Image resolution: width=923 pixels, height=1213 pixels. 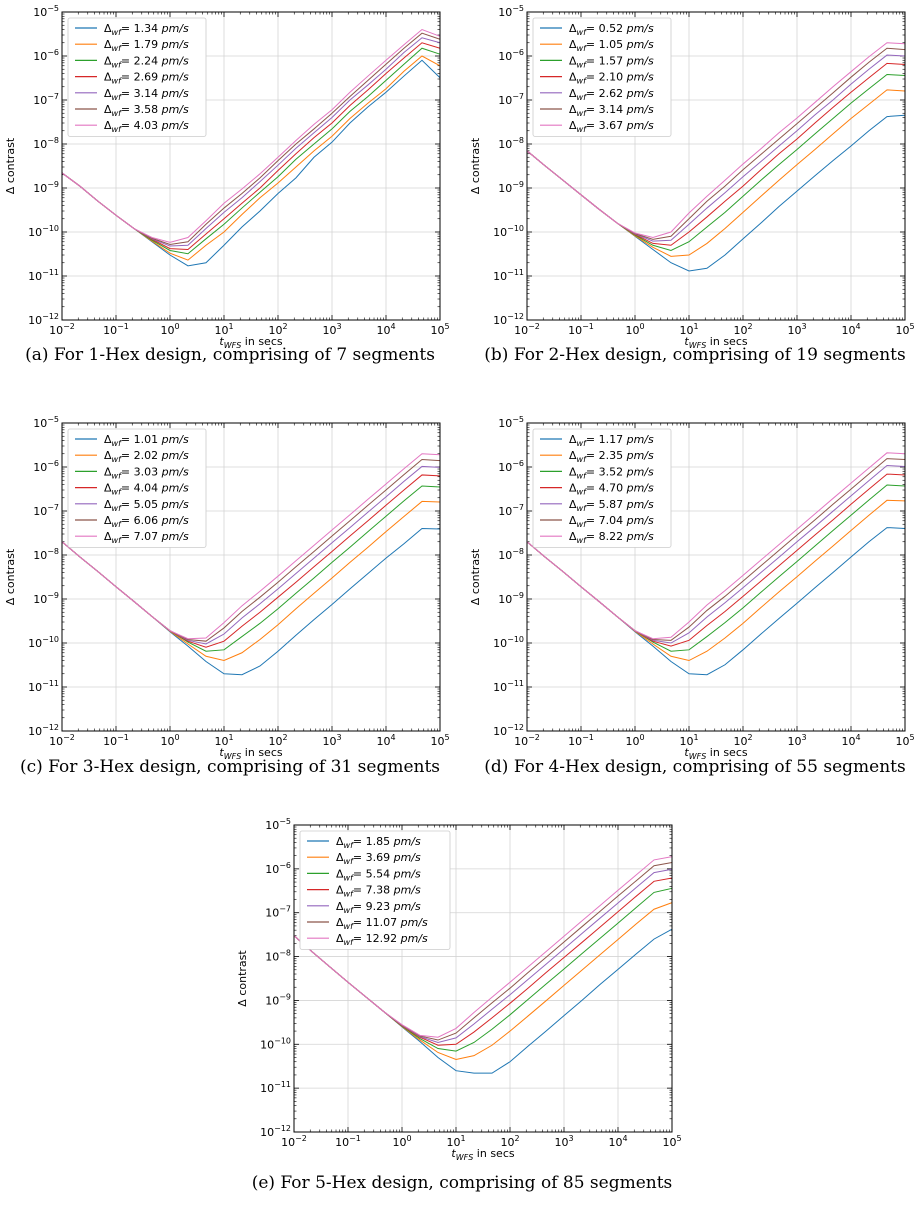 What do you see at coordinates (611, 440) in the screenshot?
I see `legend-entry: Δwf= 1.17 pm/s` at bounding box center [611, 440].